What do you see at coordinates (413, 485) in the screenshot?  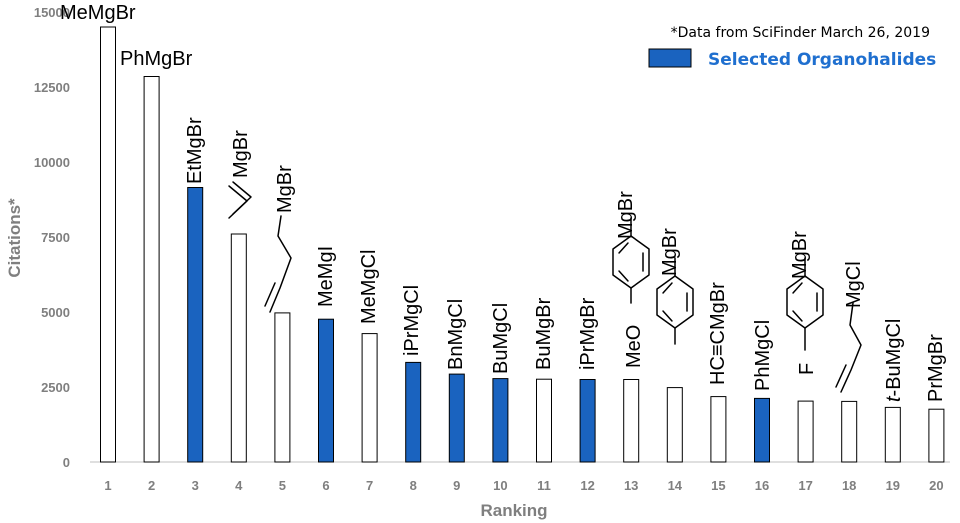 I see `x-tick-label: 8` at bounding box center [413, 485].